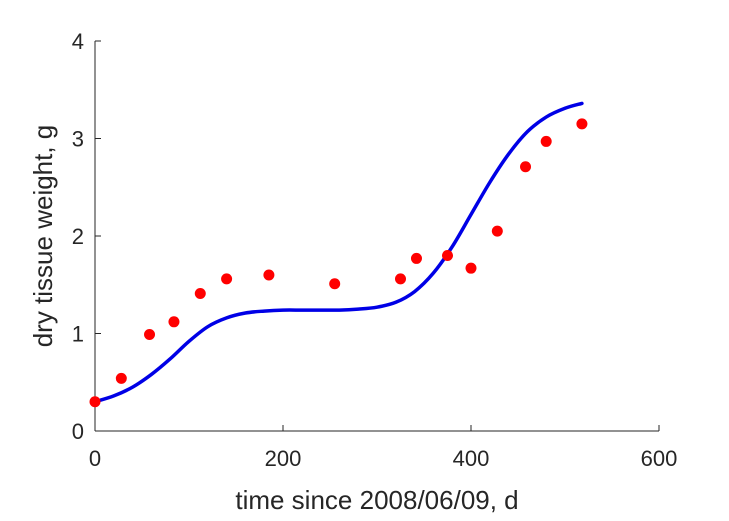 Image resolution: width=729 pixels, height=521 pixels. Describe the element at coordinates (78, 236) in the screenshot. I see `y-tick-label: 2` at that location.